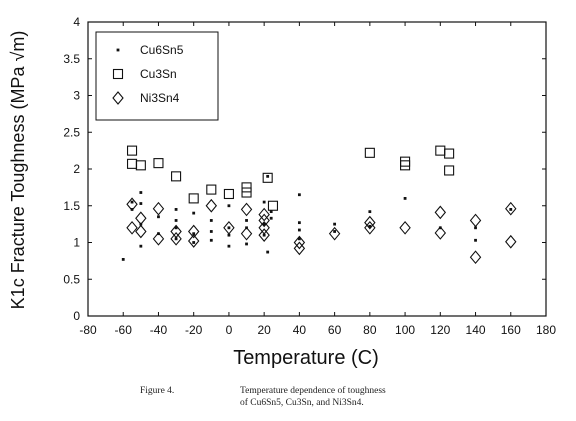  I want to click on y-axis-title: K1c Fracture Toughness (MPa √m), so click(18, 170).